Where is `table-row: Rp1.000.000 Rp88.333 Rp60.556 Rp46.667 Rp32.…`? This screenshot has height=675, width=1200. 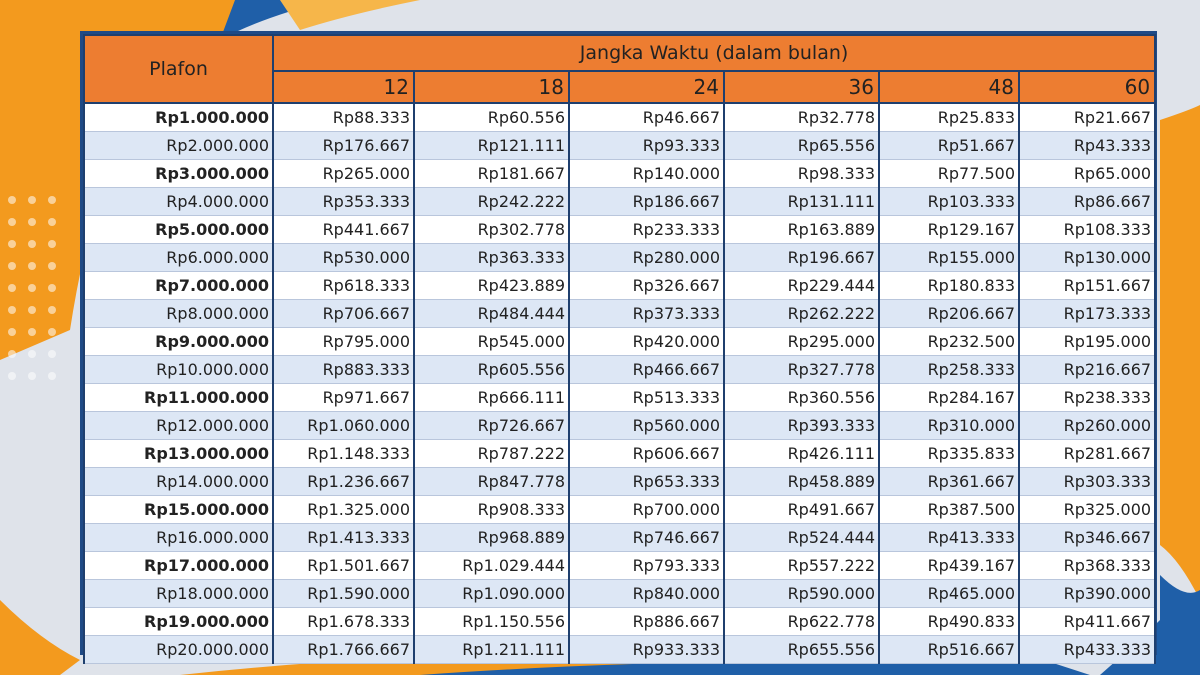 table-row: Rp1.000.000 Rp88.333 Rp60.556 Rp46.667 Rp32.… is located at coordinates (620, 117).